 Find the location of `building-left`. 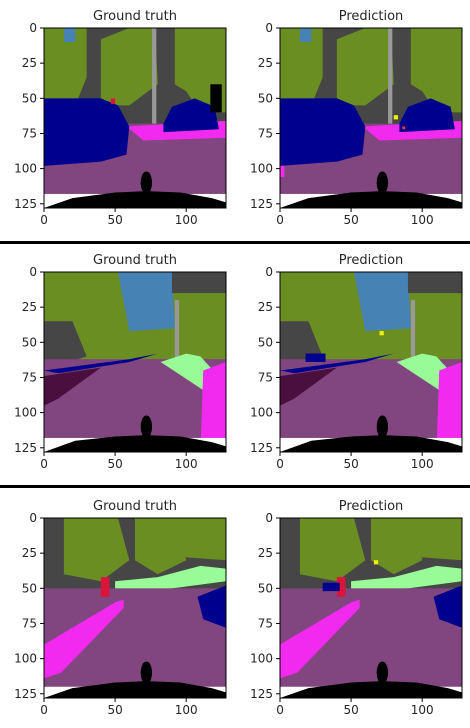

building-left is located at coordinates (65, 346).